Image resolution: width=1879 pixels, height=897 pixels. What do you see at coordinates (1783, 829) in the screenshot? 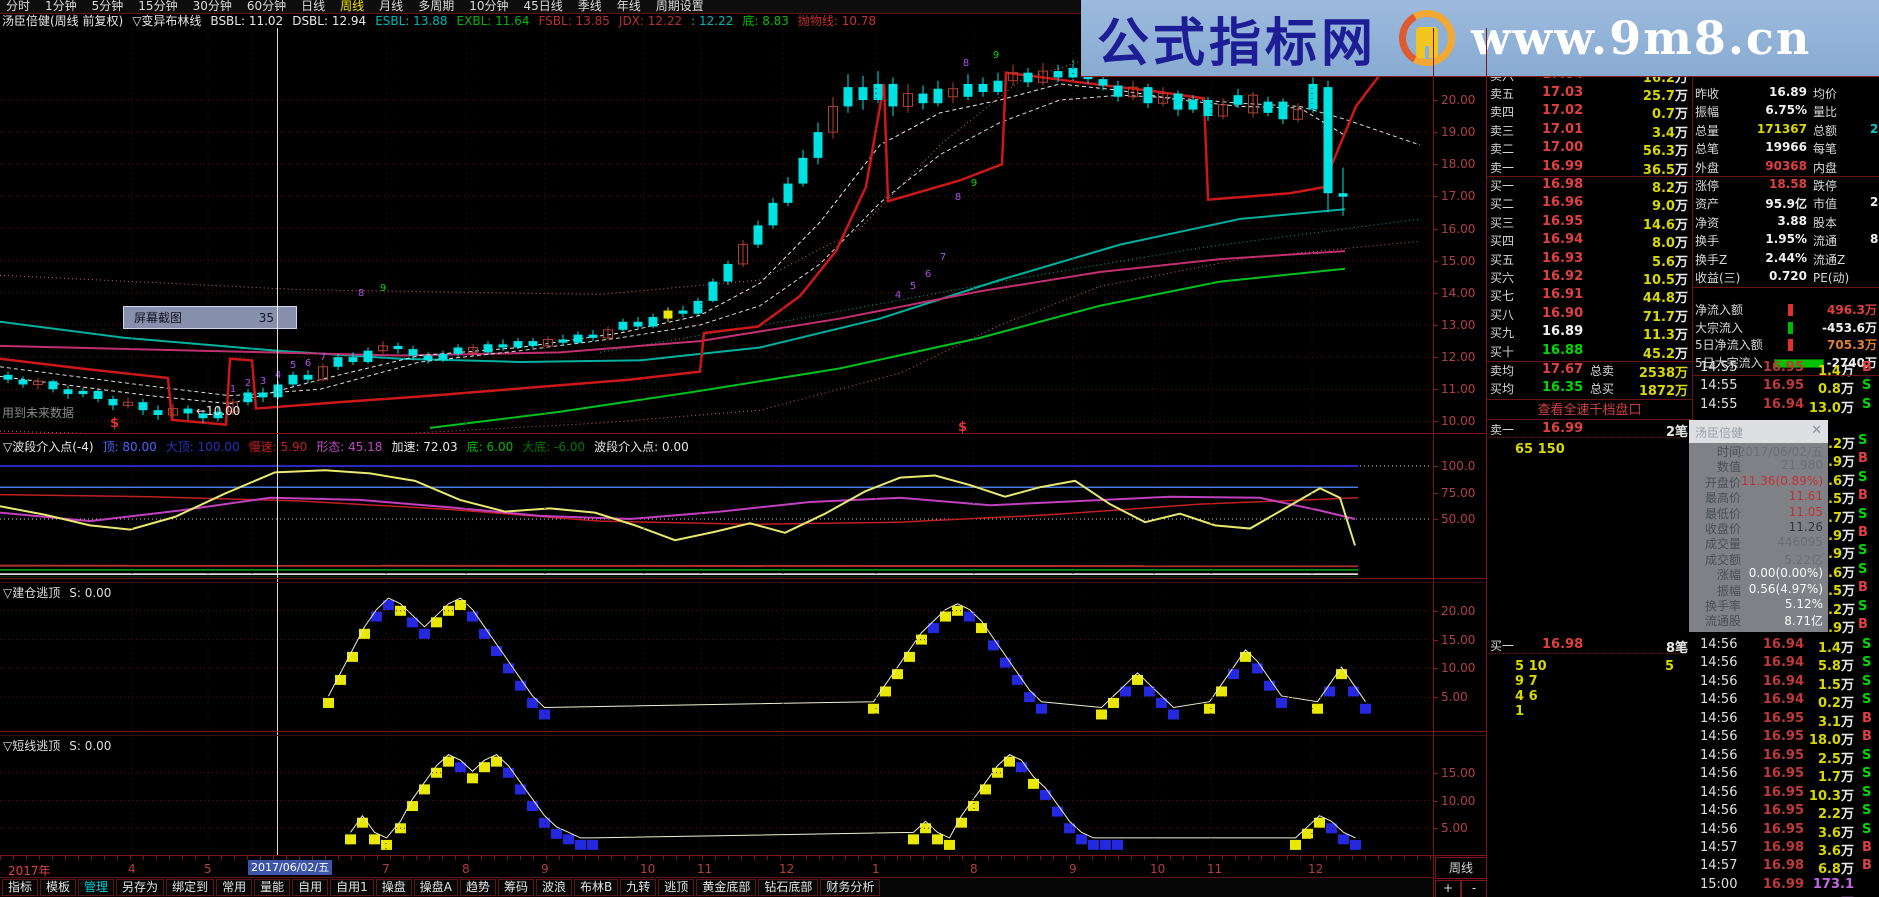
I see `tick-price: 16.95` at bounding box center [1783, 829].